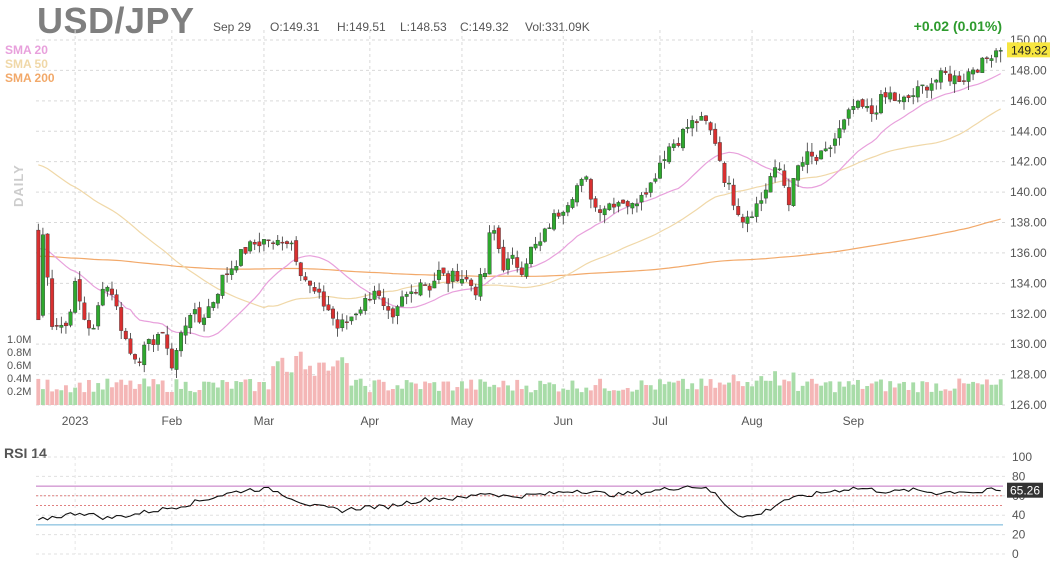  I want to click on last-price-tag, so click(1028, 50).